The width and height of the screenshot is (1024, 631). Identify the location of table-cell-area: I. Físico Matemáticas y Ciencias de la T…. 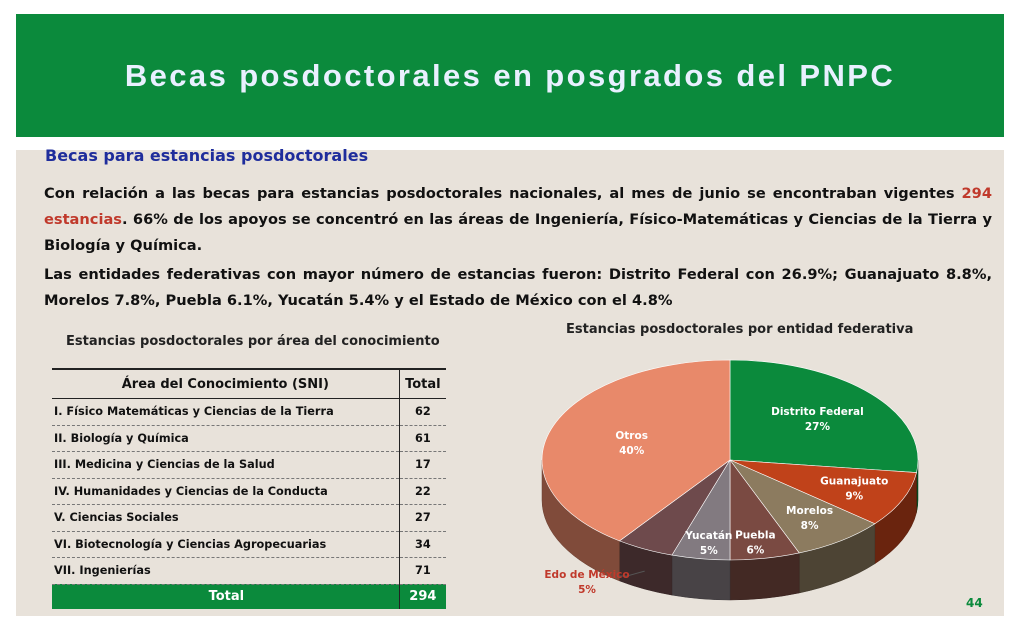
(226, 412).